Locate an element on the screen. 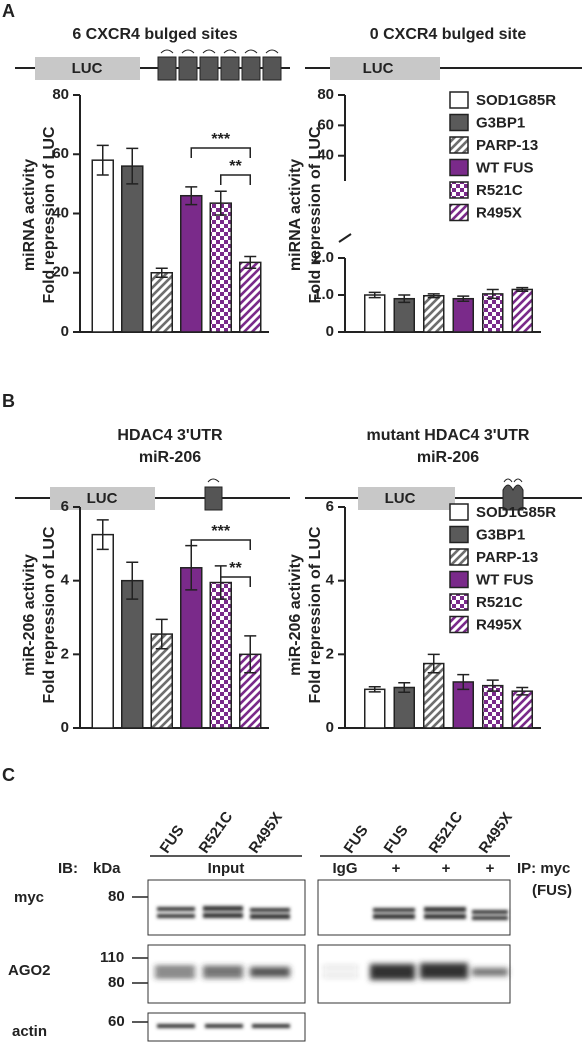 Image resolution: width=587 pixels, height=1050 pixels. axis-break is located at coordinates (345, 238).